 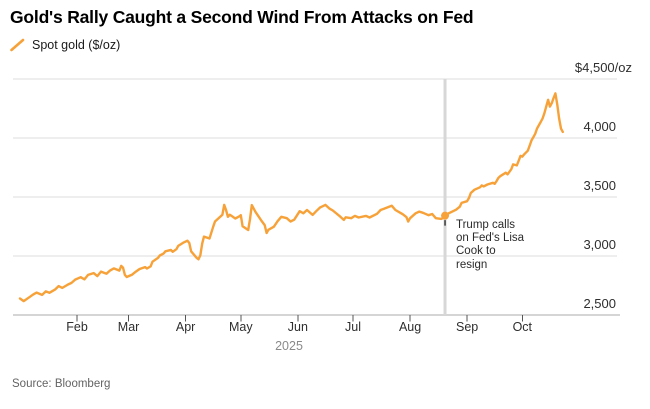 What do you see at coordinates (128, 327) in the screenshot?
I see `x-axis-month-label: Mar` at bounding box center [128, 327].